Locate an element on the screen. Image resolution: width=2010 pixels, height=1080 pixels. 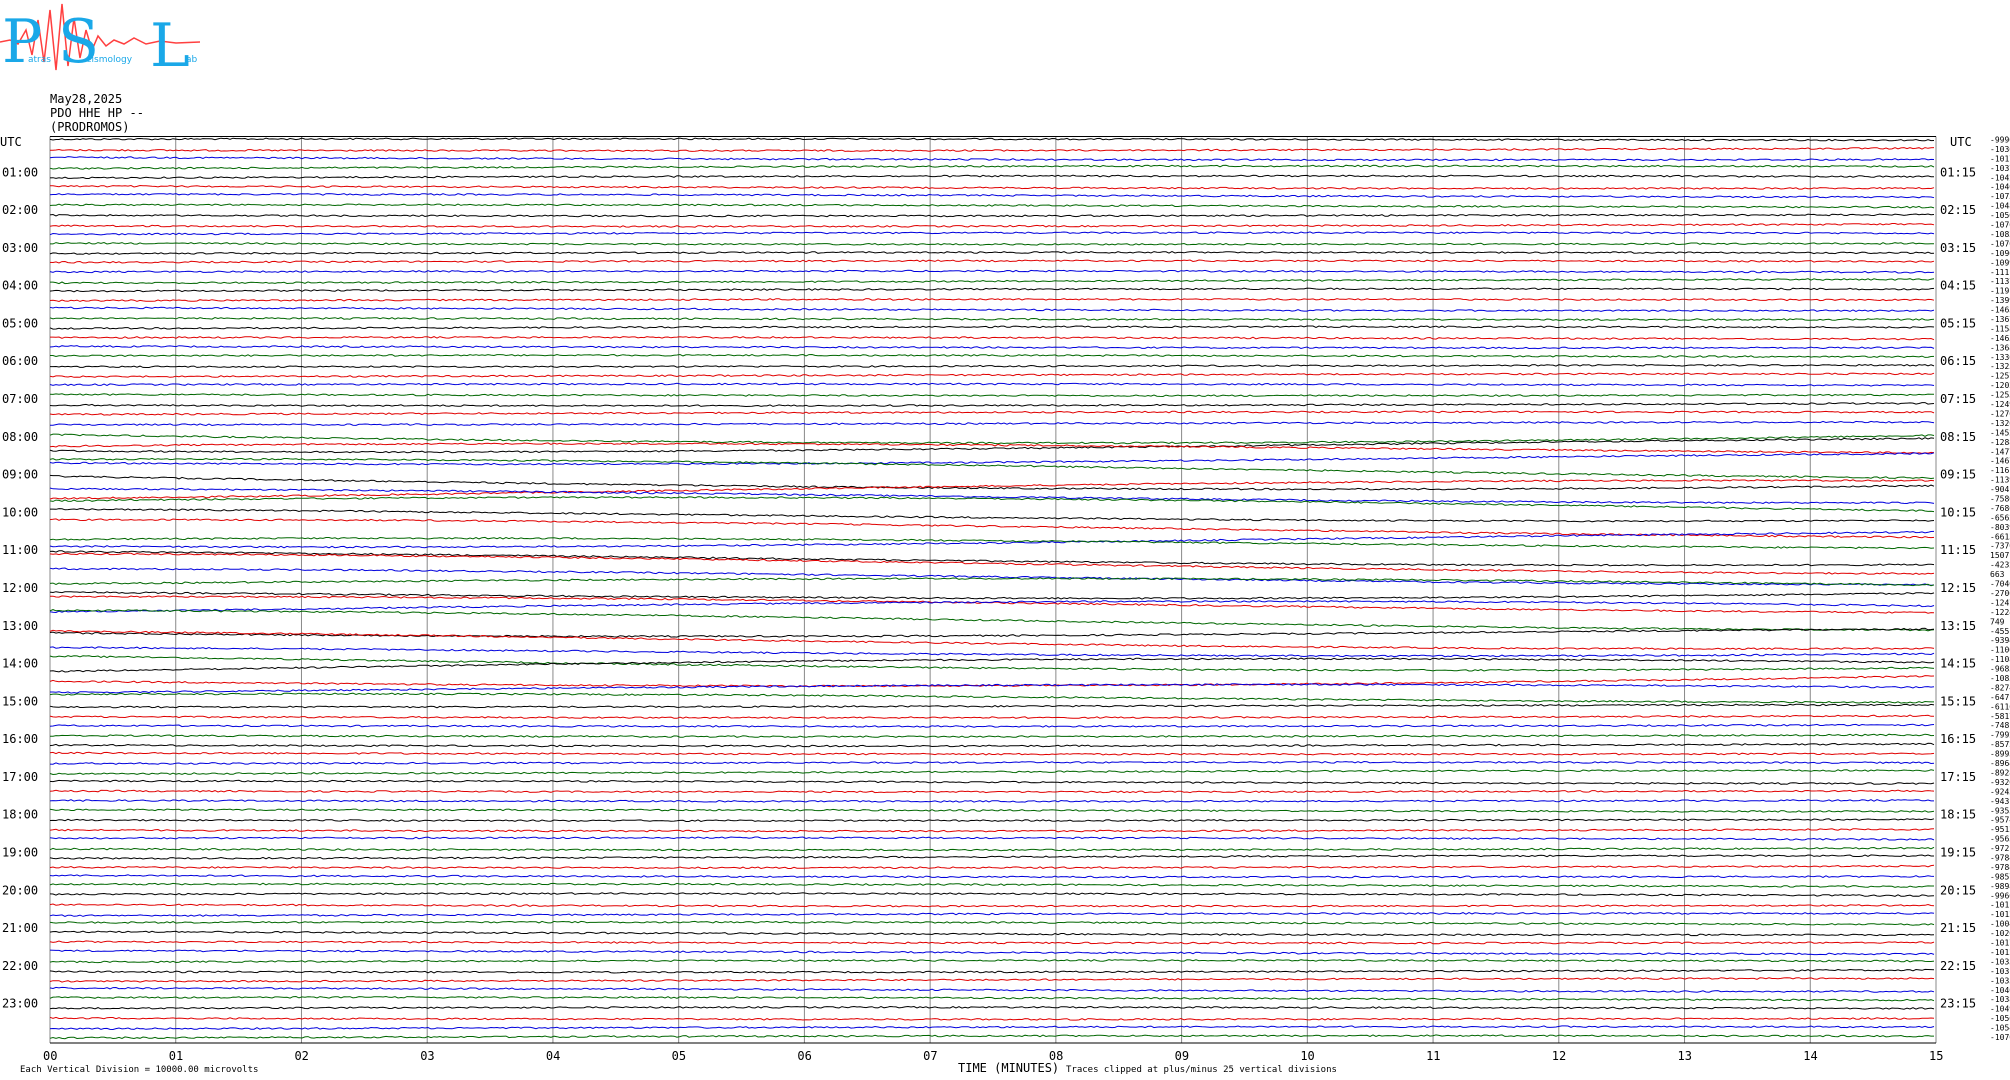
left-hour-label: 01:00 is located at coordinates (20, 172).